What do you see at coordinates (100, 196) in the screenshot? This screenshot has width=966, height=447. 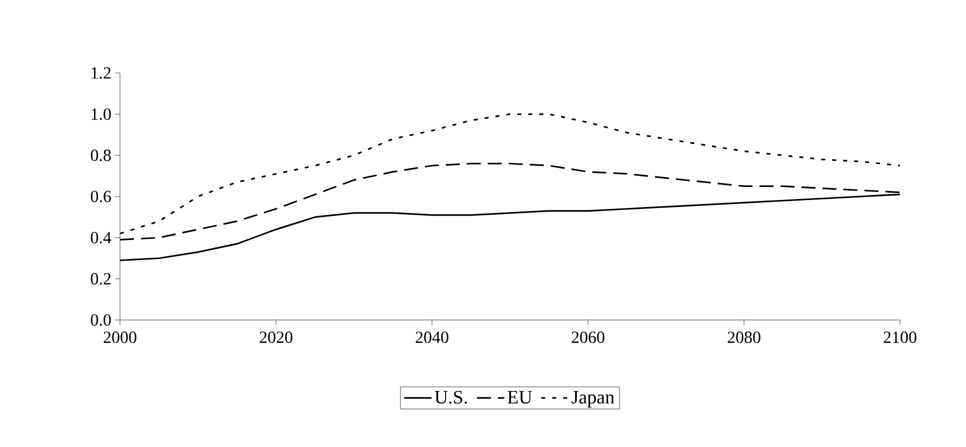 I see `y-tick-label: 0.6` at bounding box center [100, 196].